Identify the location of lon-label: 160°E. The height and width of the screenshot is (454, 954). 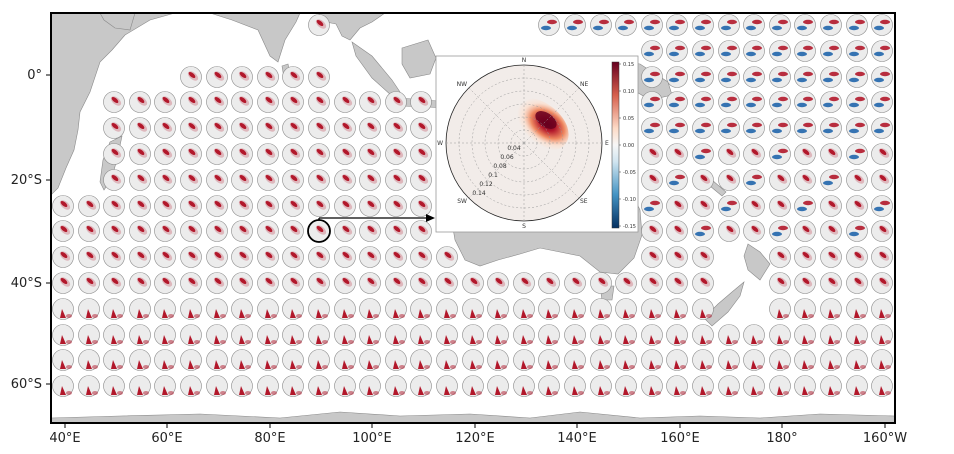
(680, 438).